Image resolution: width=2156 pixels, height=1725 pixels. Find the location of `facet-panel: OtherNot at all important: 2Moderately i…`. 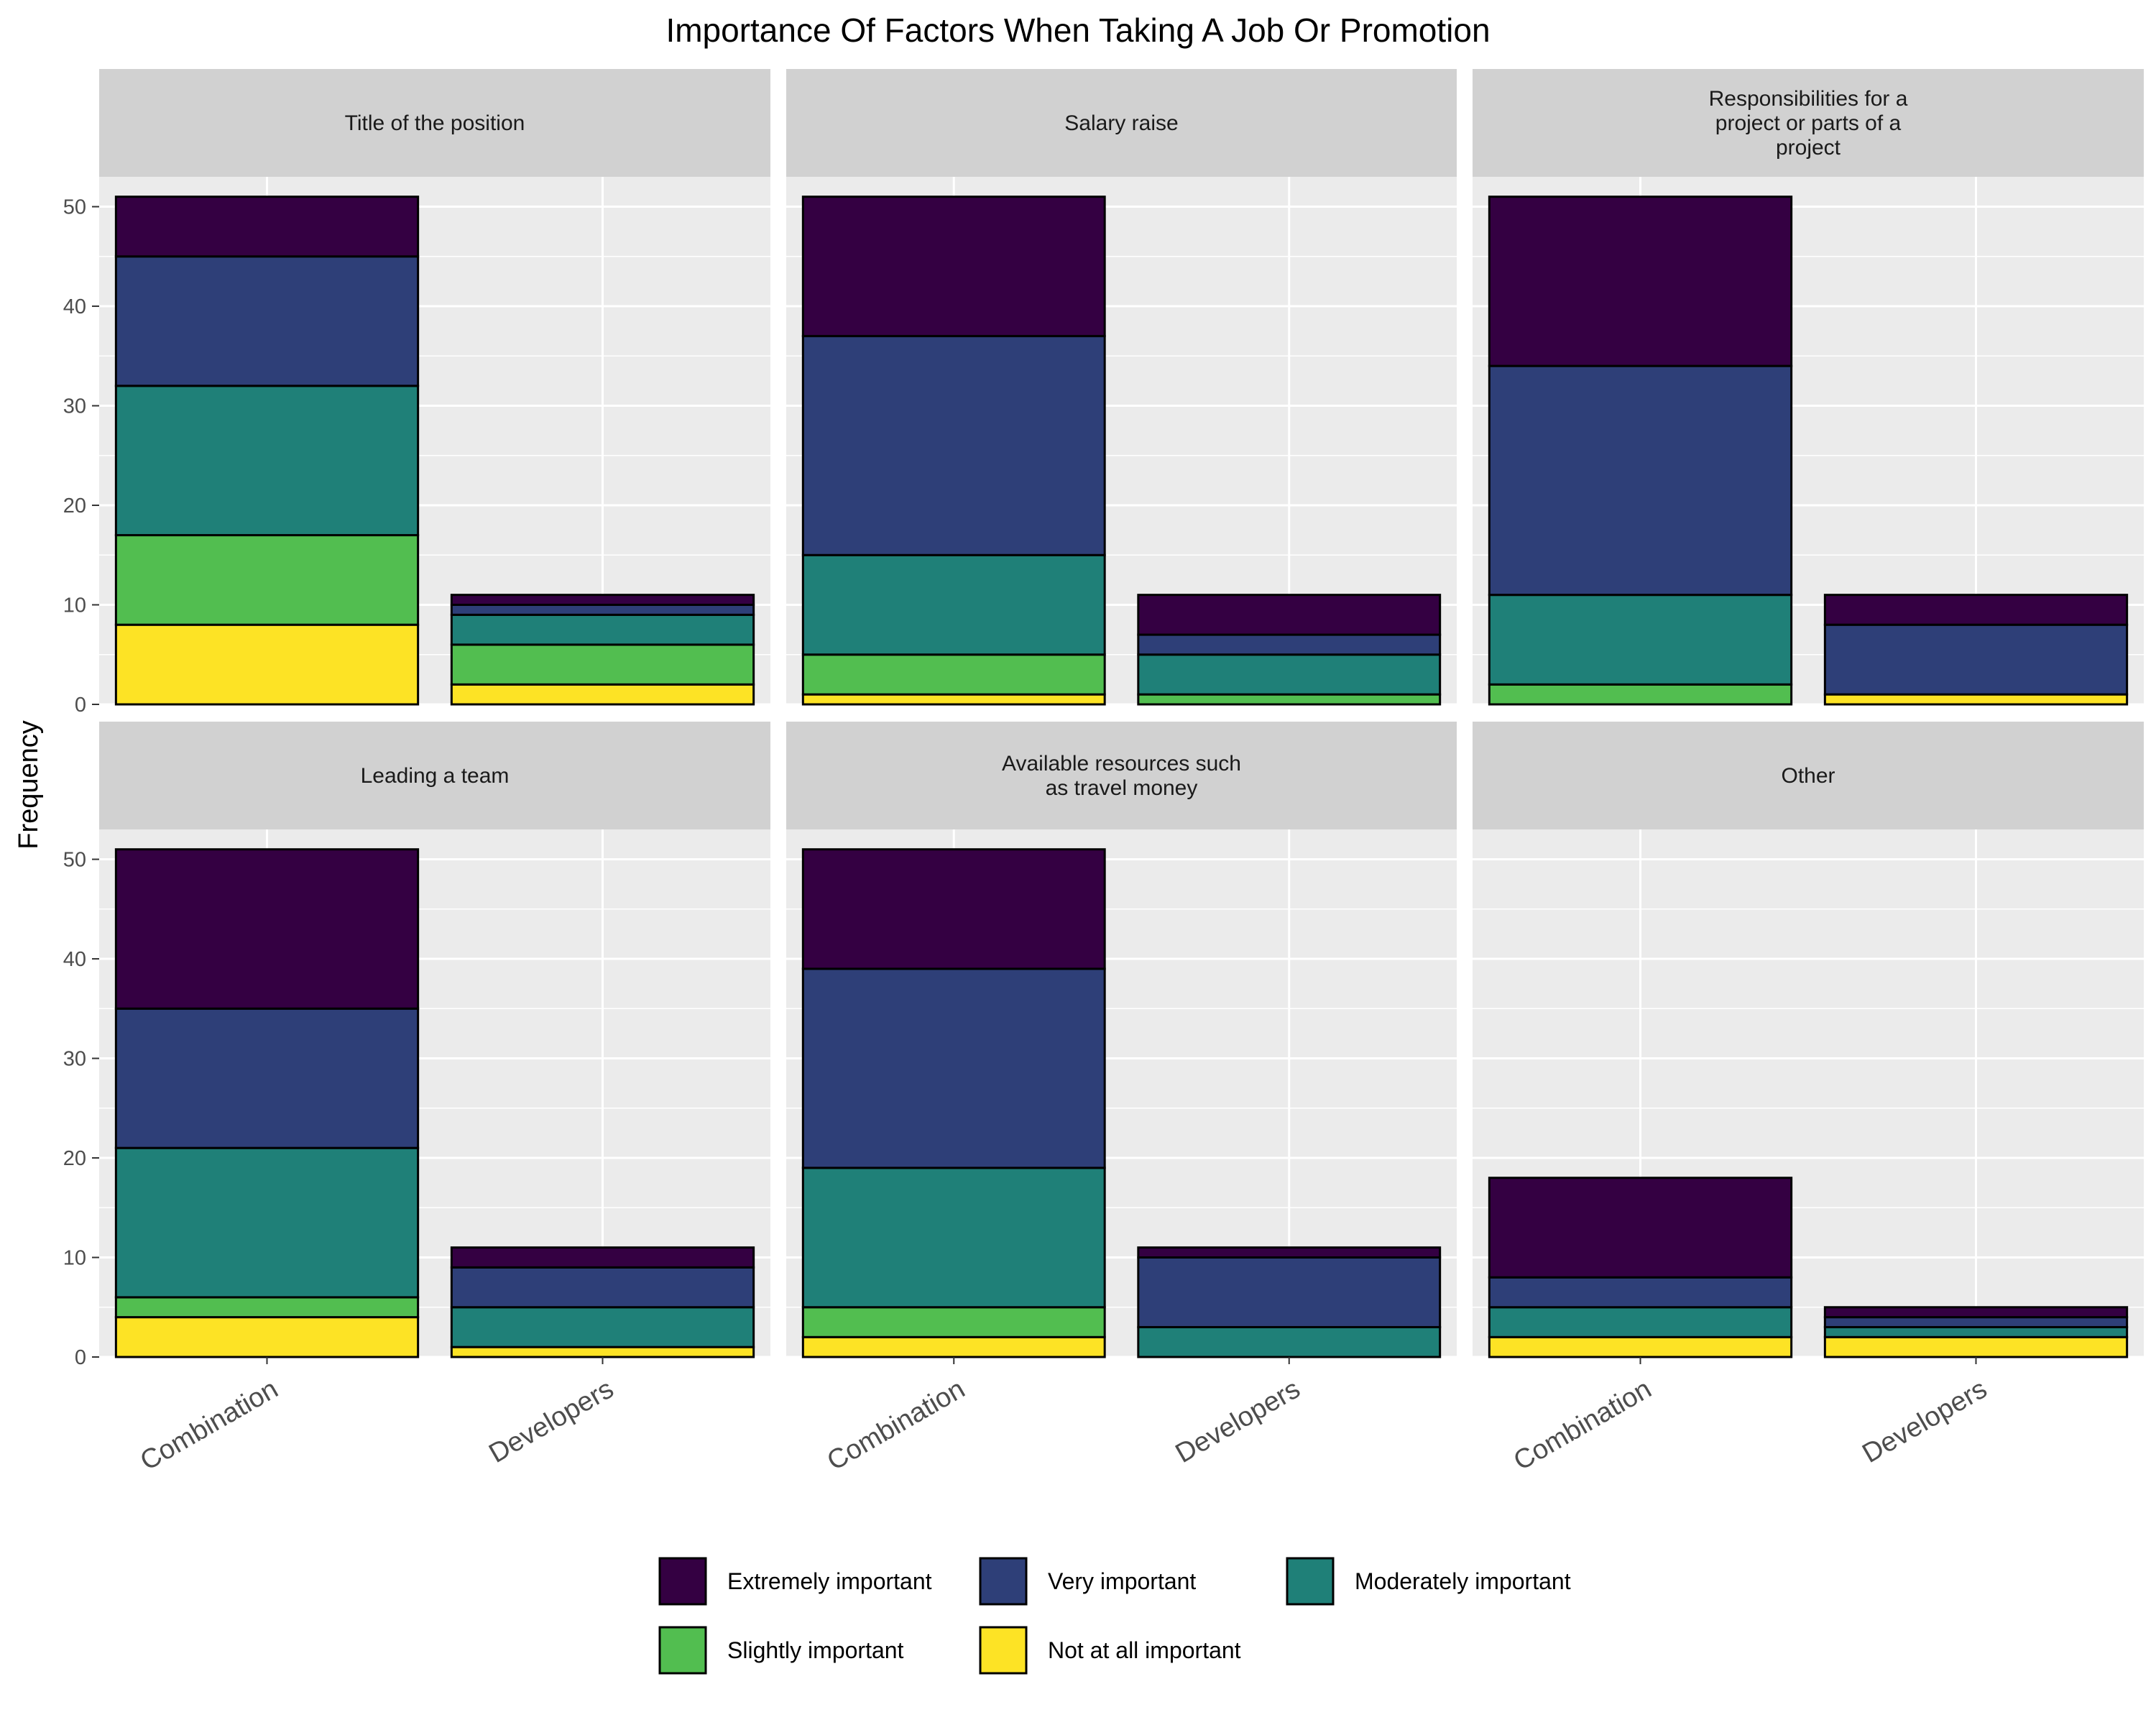

facet-panel: OtherNot at all important: 2Moderately i… is located at coordinates (1808, 1099).